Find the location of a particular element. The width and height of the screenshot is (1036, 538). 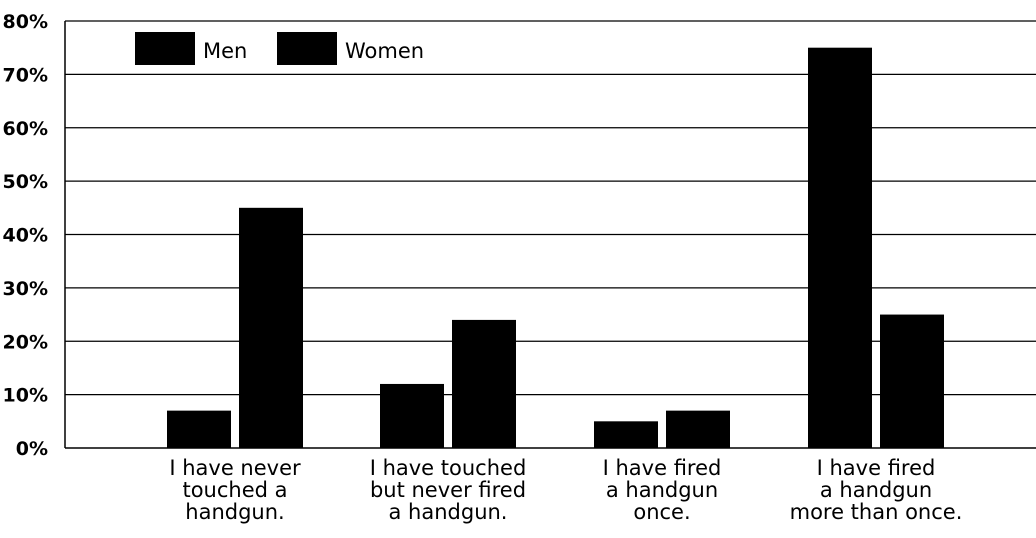

y-tick-label: 20% is located at coordinates (25, 342).